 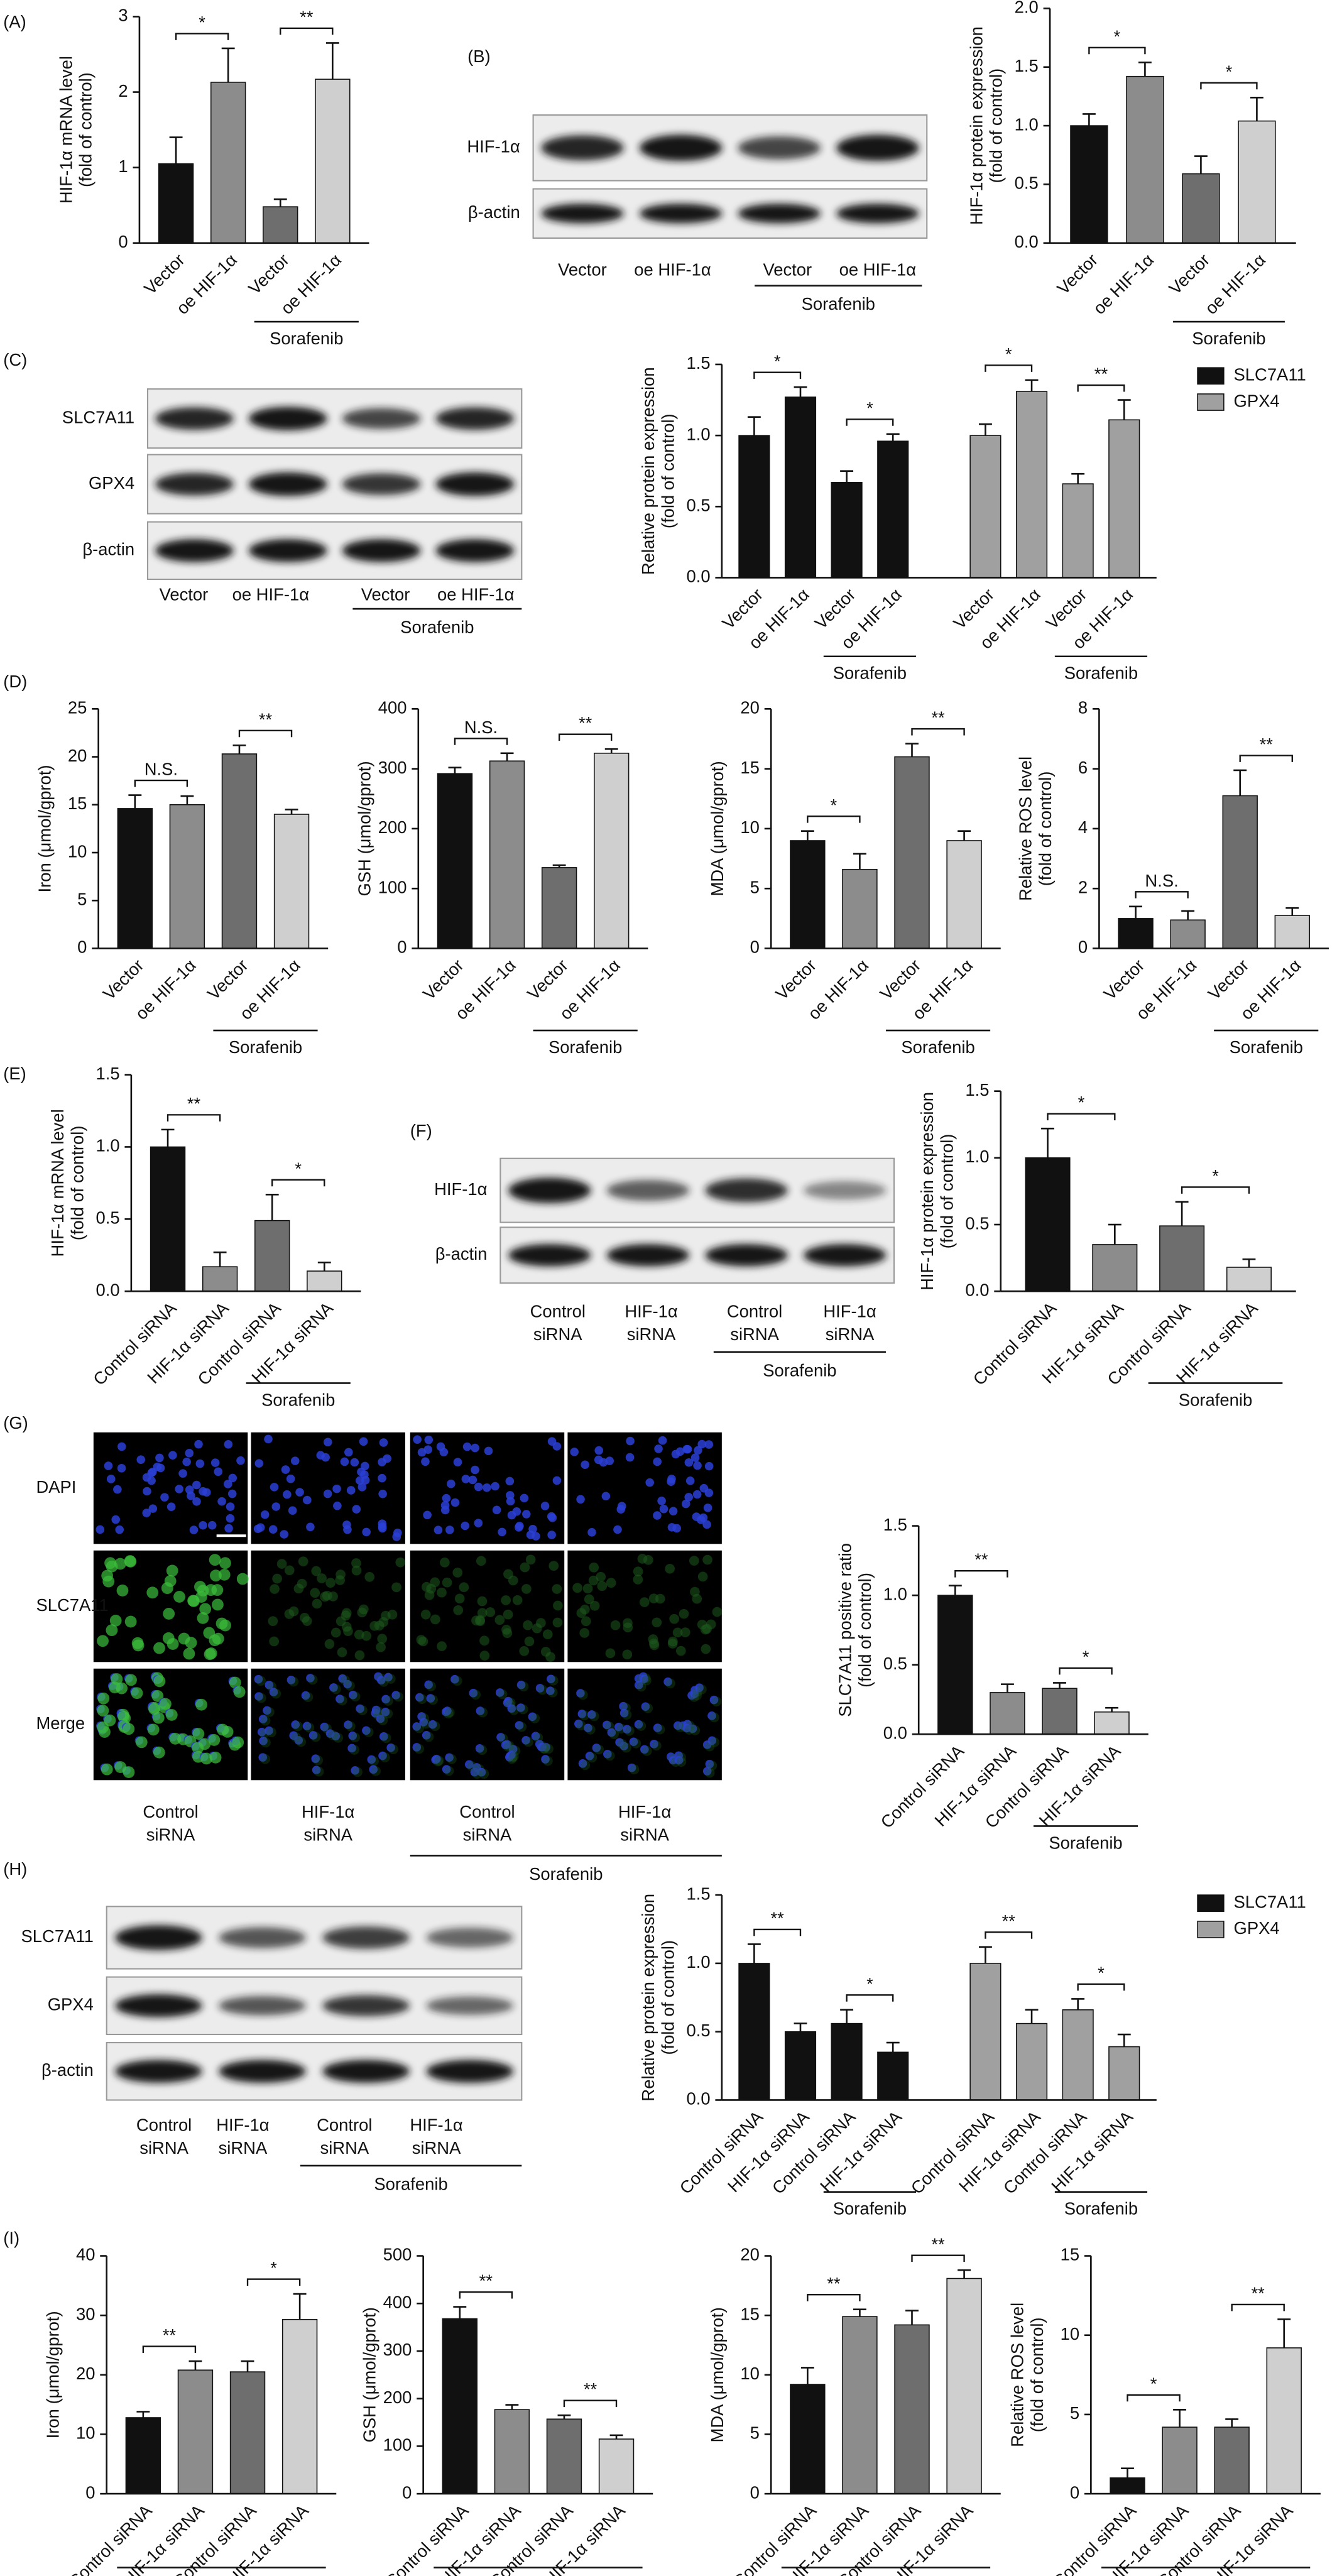 I want to click on significance-label: *, so click(x=1215, y=1176).